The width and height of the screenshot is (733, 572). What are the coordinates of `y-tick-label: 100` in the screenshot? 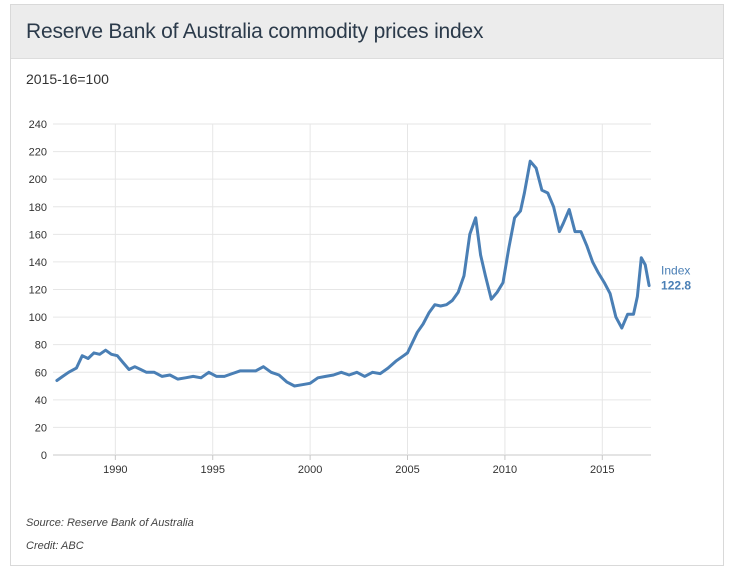 It's located at (38, 318).